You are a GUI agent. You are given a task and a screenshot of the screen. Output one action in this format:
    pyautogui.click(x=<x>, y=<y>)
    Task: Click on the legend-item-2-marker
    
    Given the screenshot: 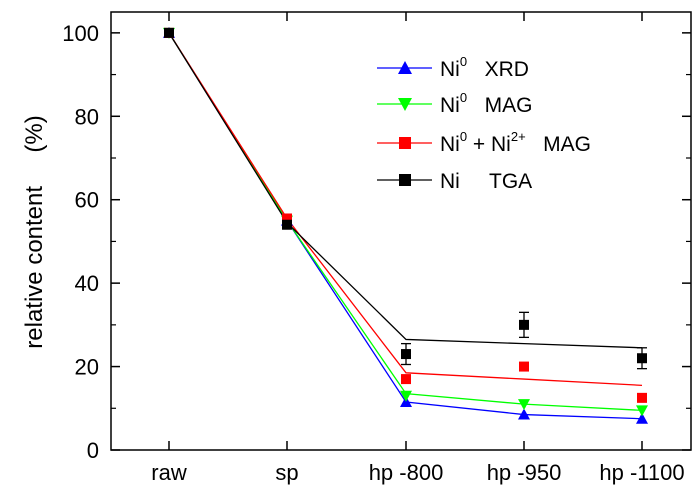 What is the action you would take?
    pyautogui.click(x=405, y=104)
    